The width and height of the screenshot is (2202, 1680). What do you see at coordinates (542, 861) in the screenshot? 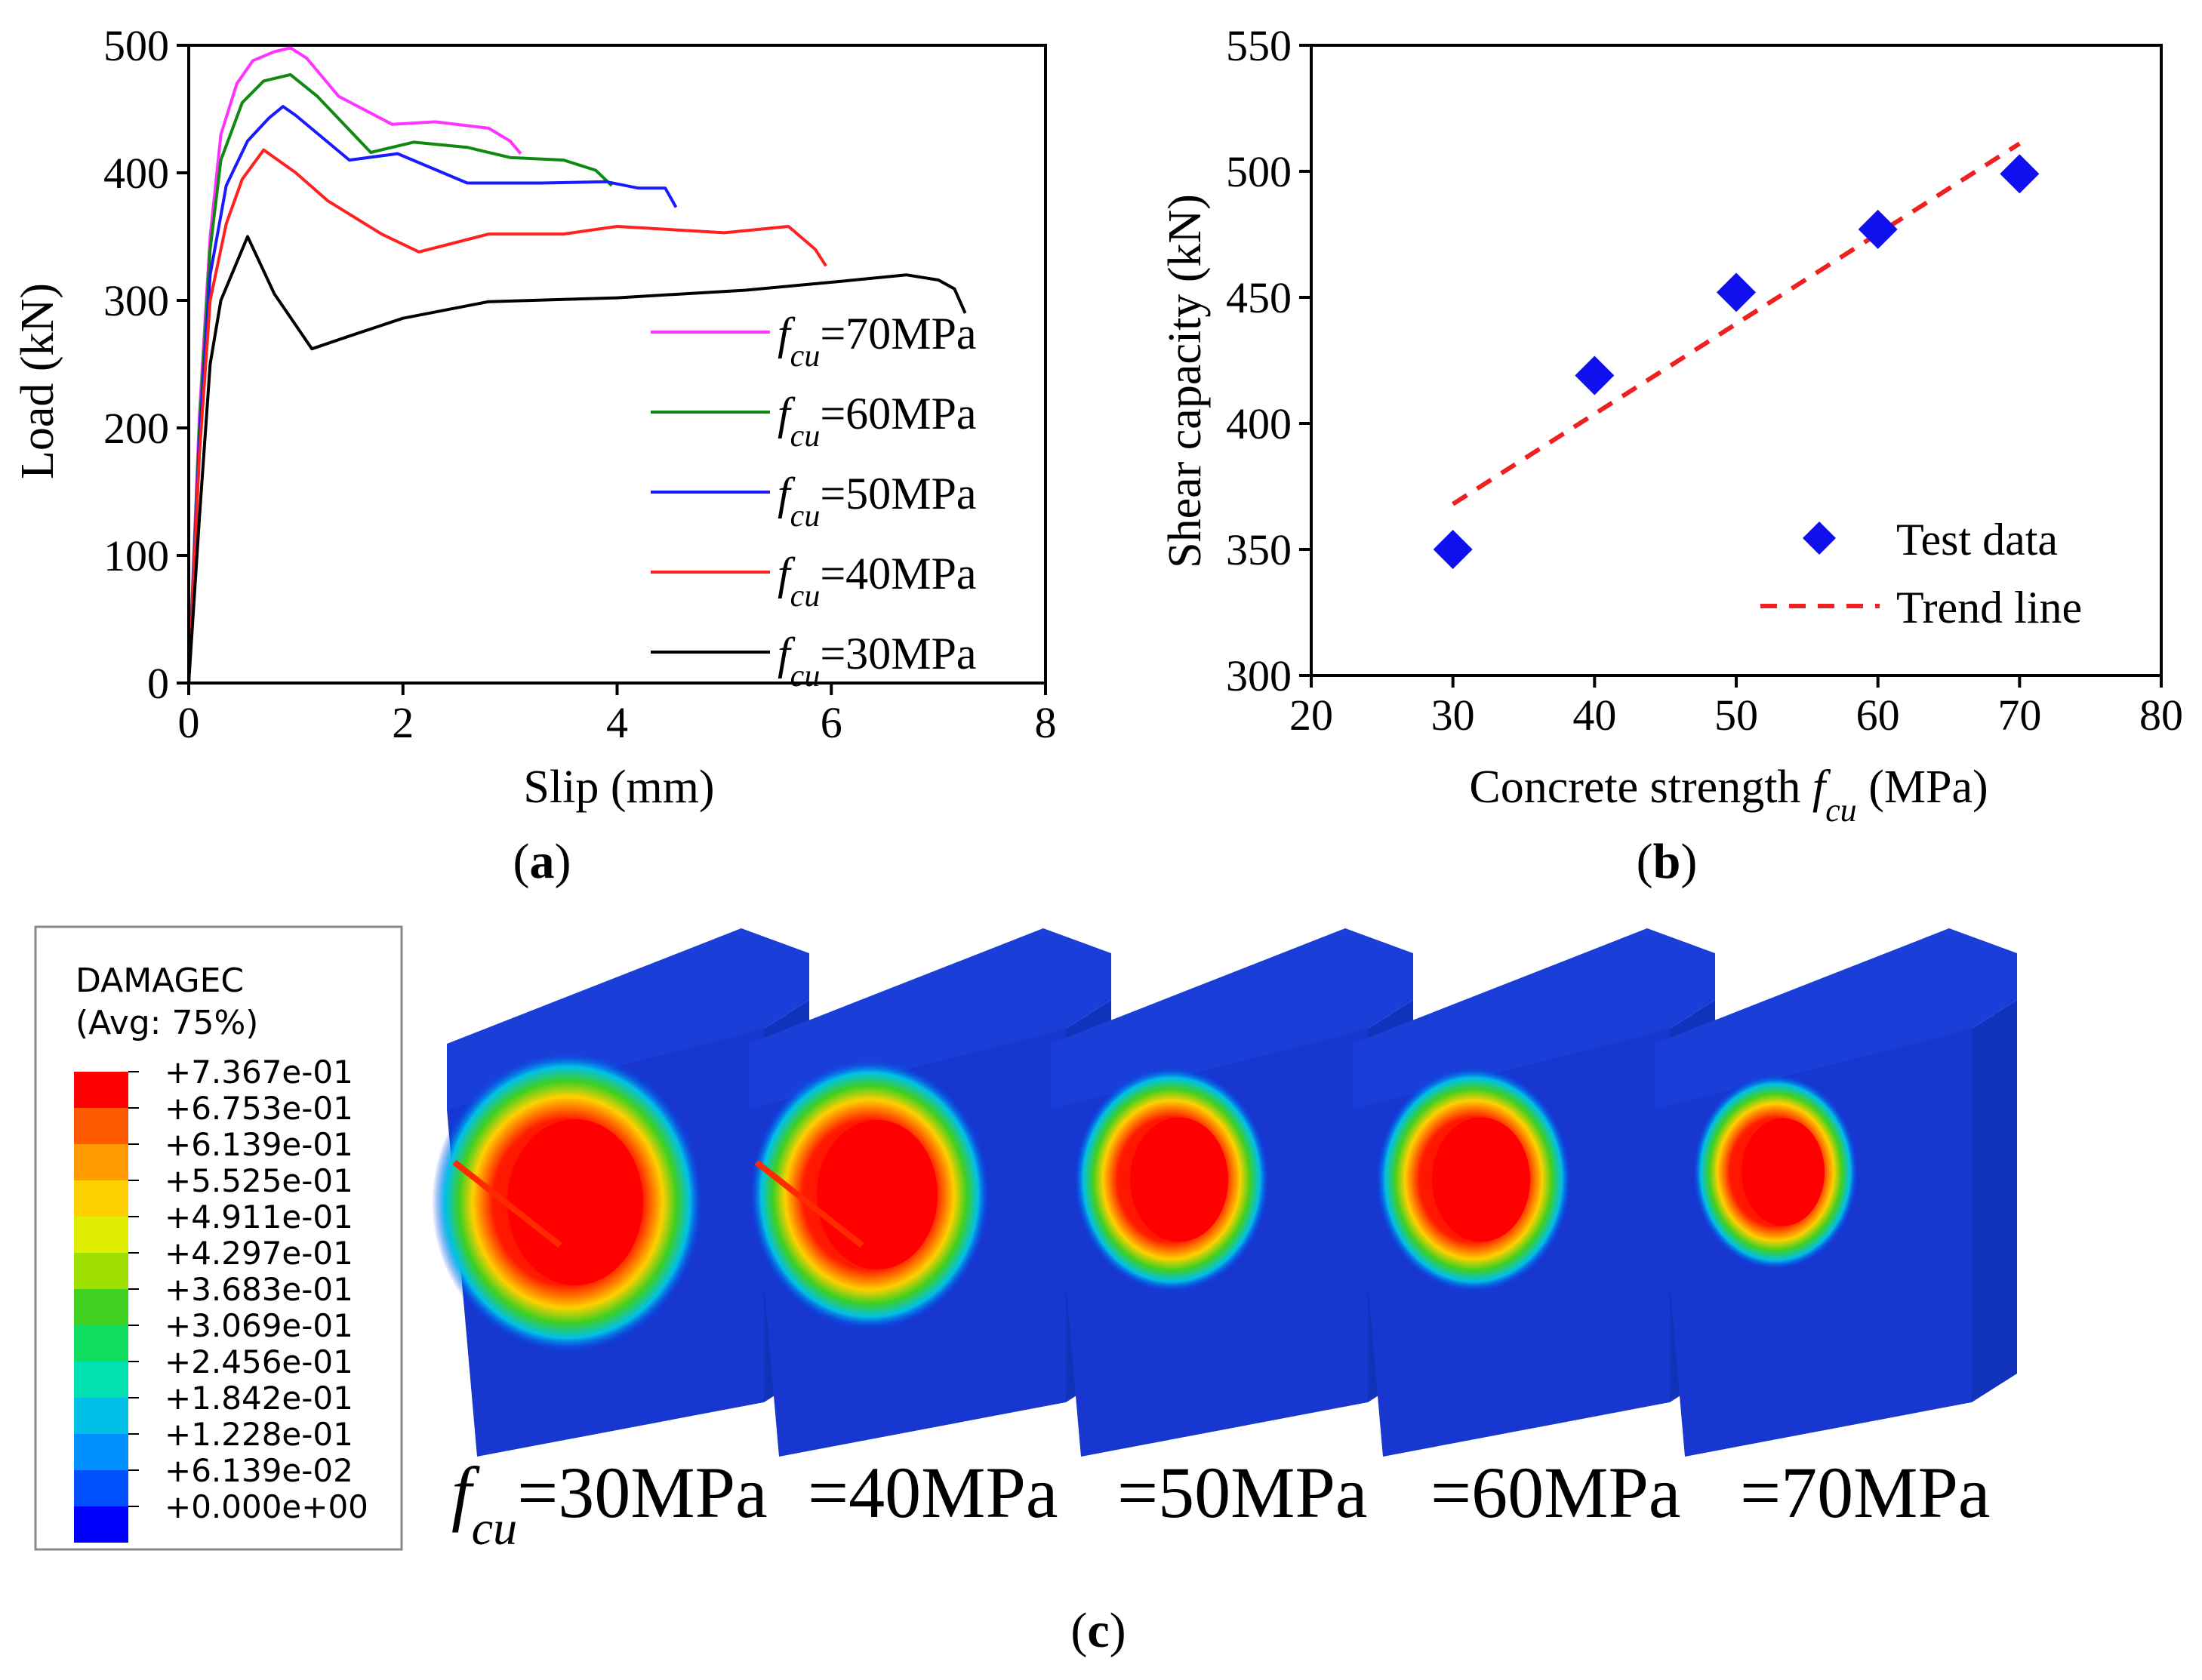
I see `panel-a-caption: (a)` at bounding box center [542, 861].